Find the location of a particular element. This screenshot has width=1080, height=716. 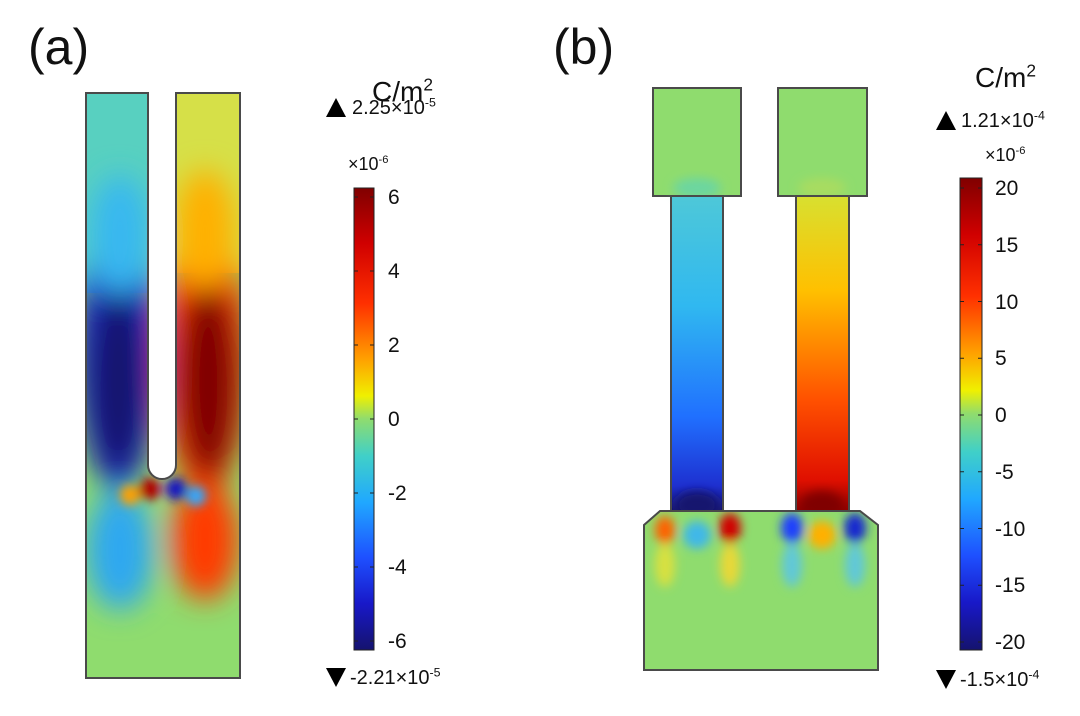

panel-a-scale-factor: ×10⁻⁶ is located at coordinates (368, 164).